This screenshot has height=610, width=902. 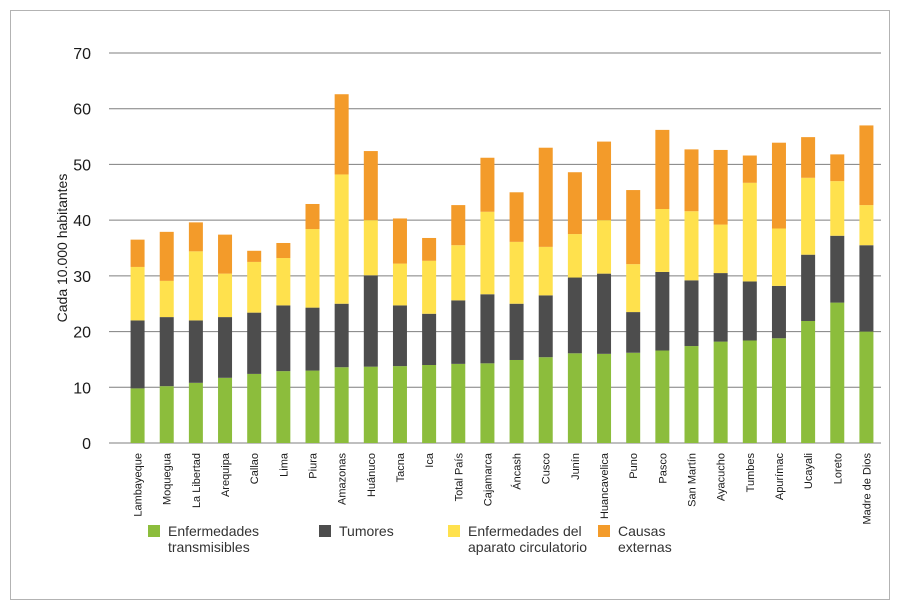 What do you see at coordinates (372, 475) in the screenshot?
I see `x-tick-label: Huánuco` at bounding box center [372, 475].